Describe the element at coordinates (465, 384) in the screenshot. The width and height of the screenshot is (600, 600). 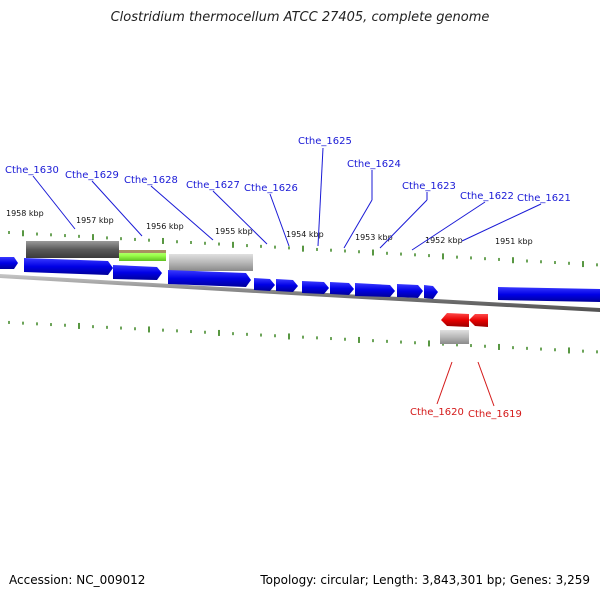
I see `reverse-leader-lines` at that location.